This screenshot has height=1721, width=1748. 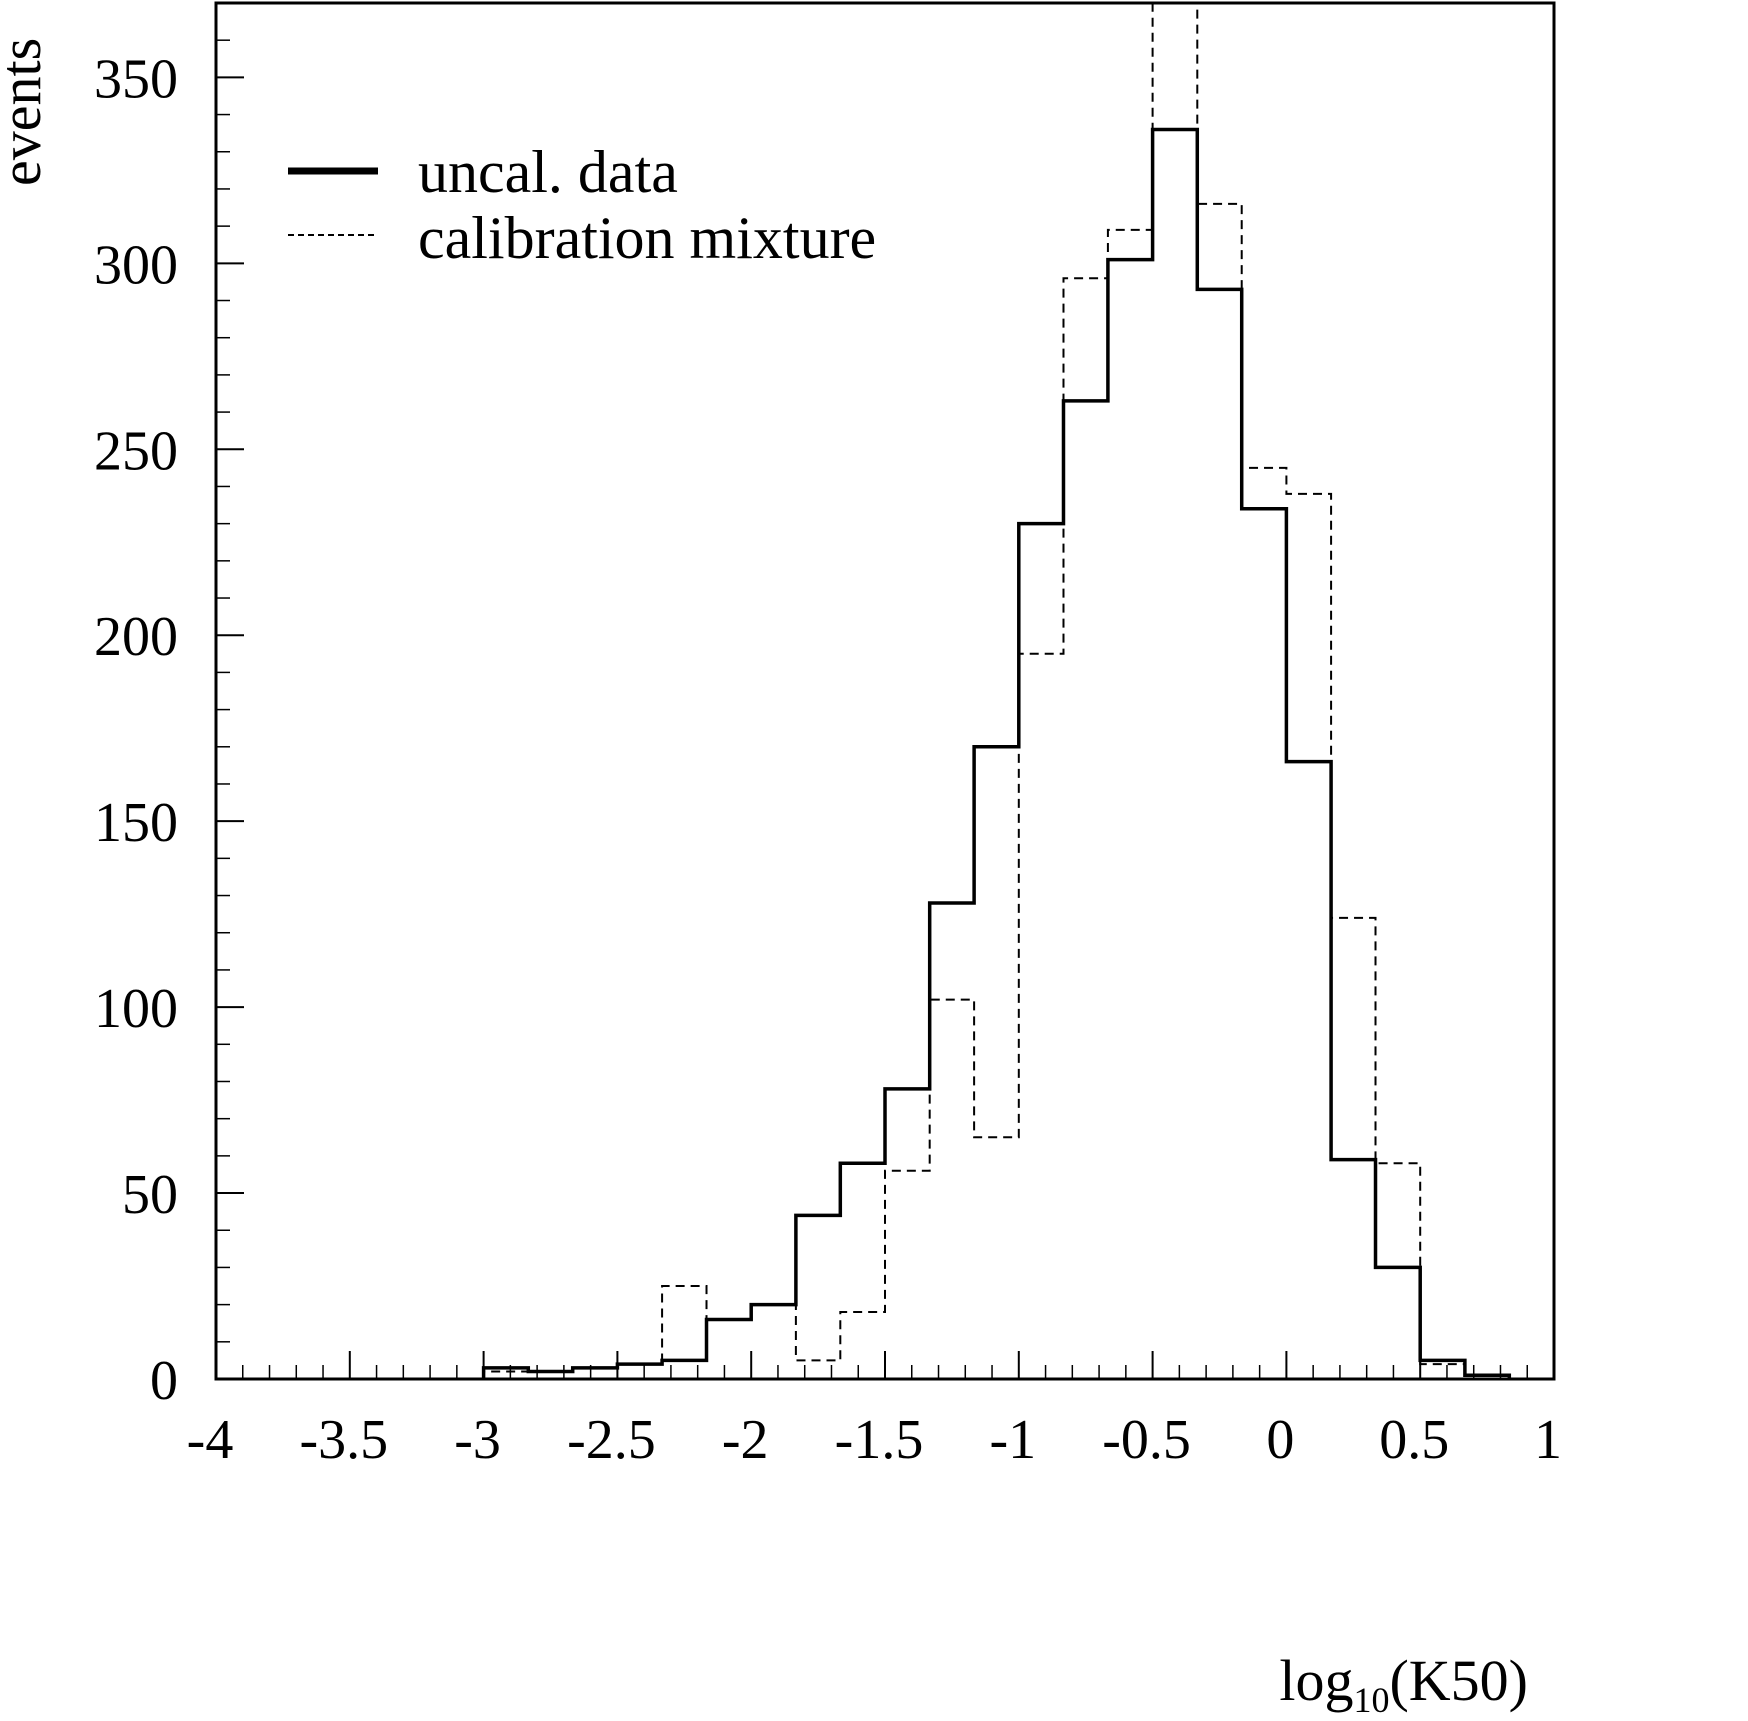 What do you see at coordinates (477, 1440) in the screenshot?
I see `x-tick-label: -3` at bounding box center [477, 1440].